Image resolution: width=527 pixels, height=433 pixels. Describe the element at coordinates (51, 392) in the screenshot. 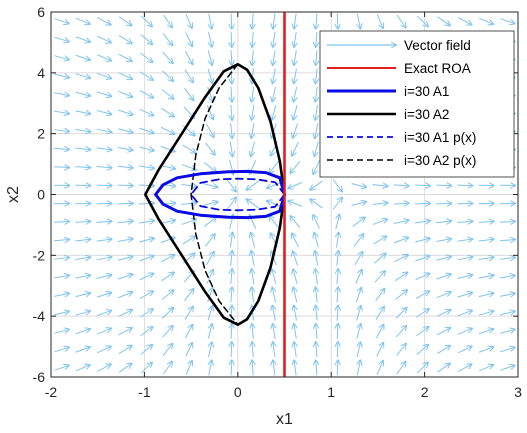

I see `x-tick-label: -2` at that location.